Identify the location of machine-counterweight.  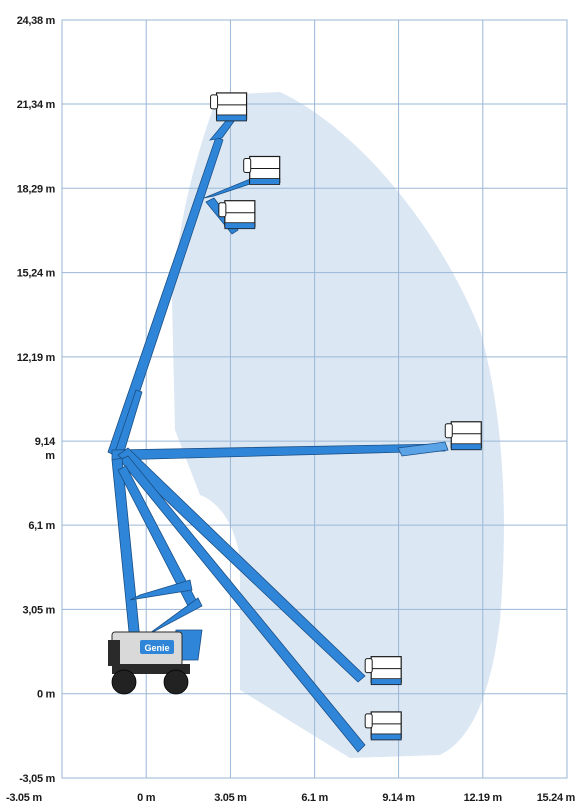
(114, 653).